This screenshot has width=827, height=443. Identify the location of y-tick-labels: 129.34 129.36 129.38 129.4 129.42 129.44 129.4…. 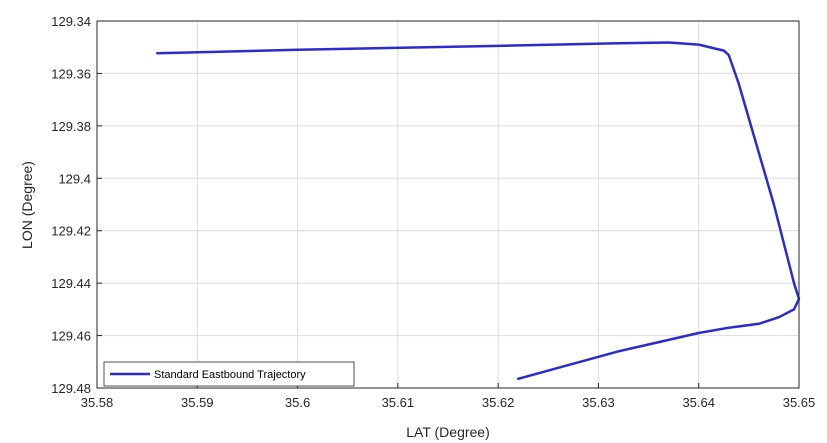
(71, 205).